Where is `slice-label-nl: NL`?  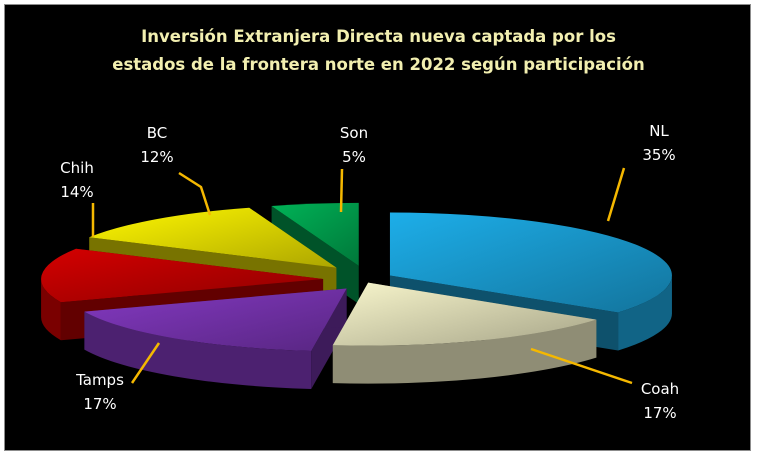
slice-label-nl: NL is located at coordinates (659, 131).